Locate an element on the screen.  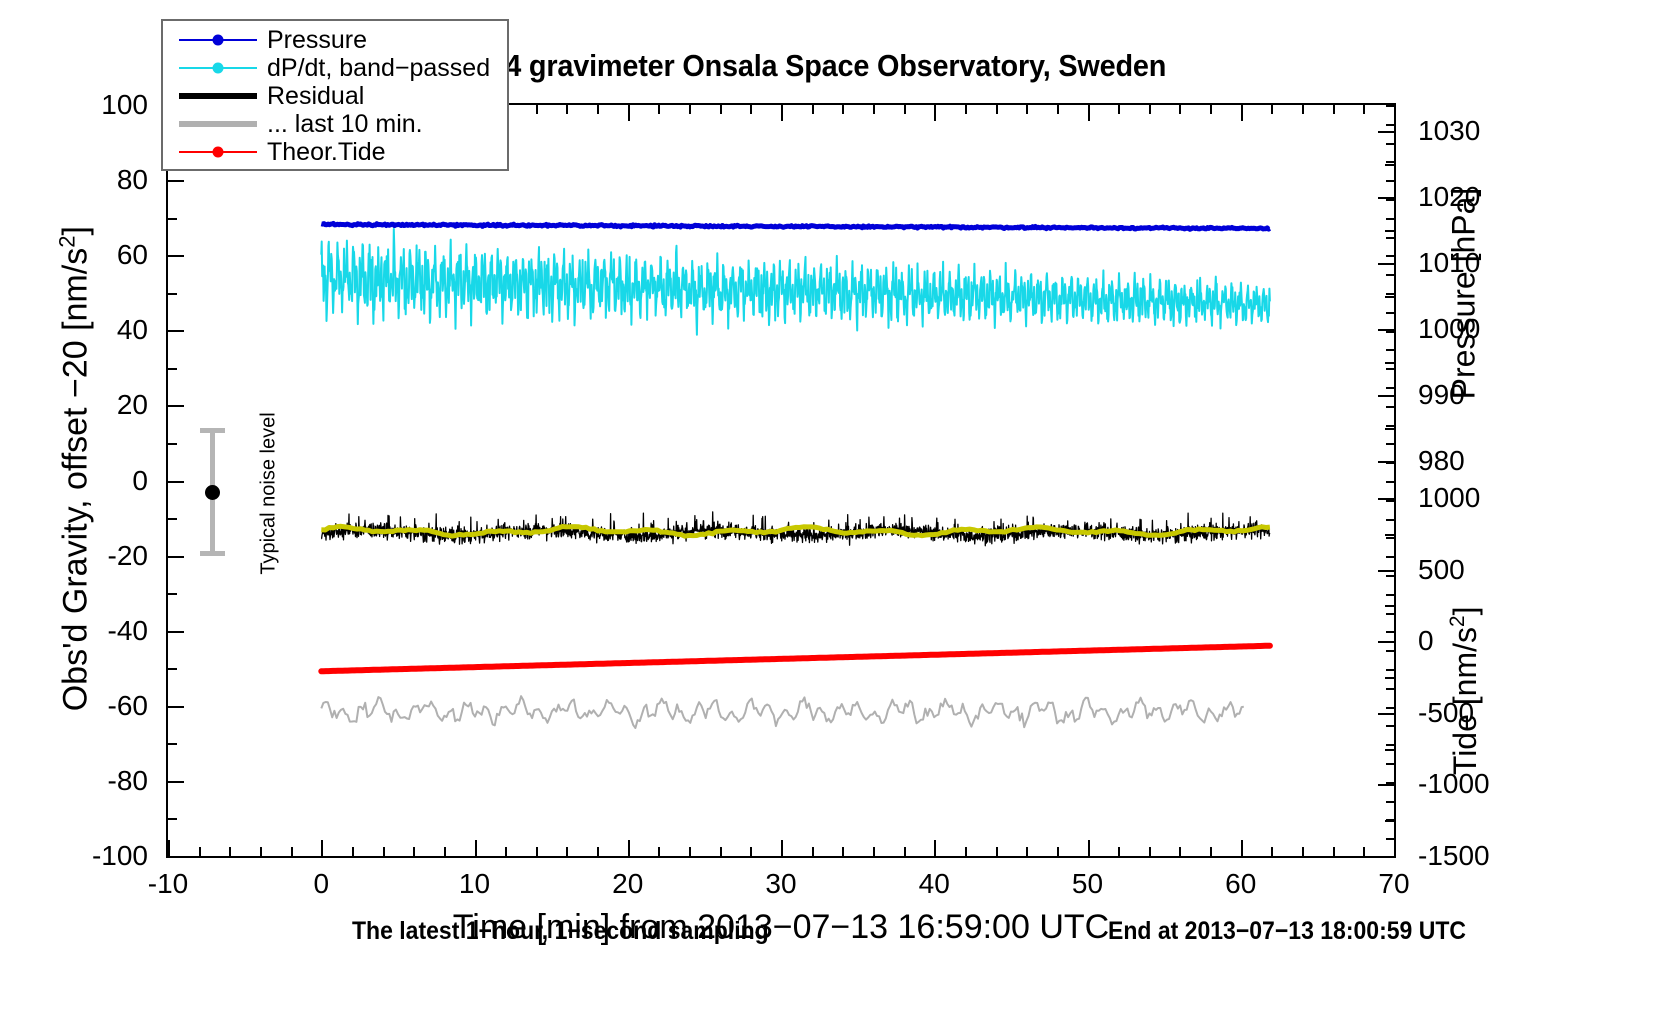
y-tick-major--60 is located at coordinates (176, 706).